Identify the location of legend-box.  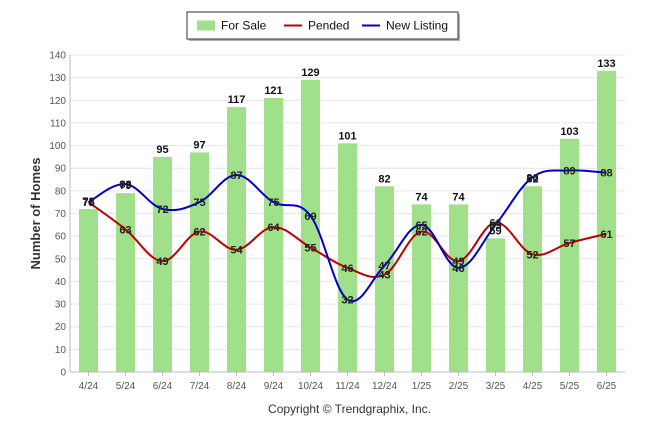
(322, 25).